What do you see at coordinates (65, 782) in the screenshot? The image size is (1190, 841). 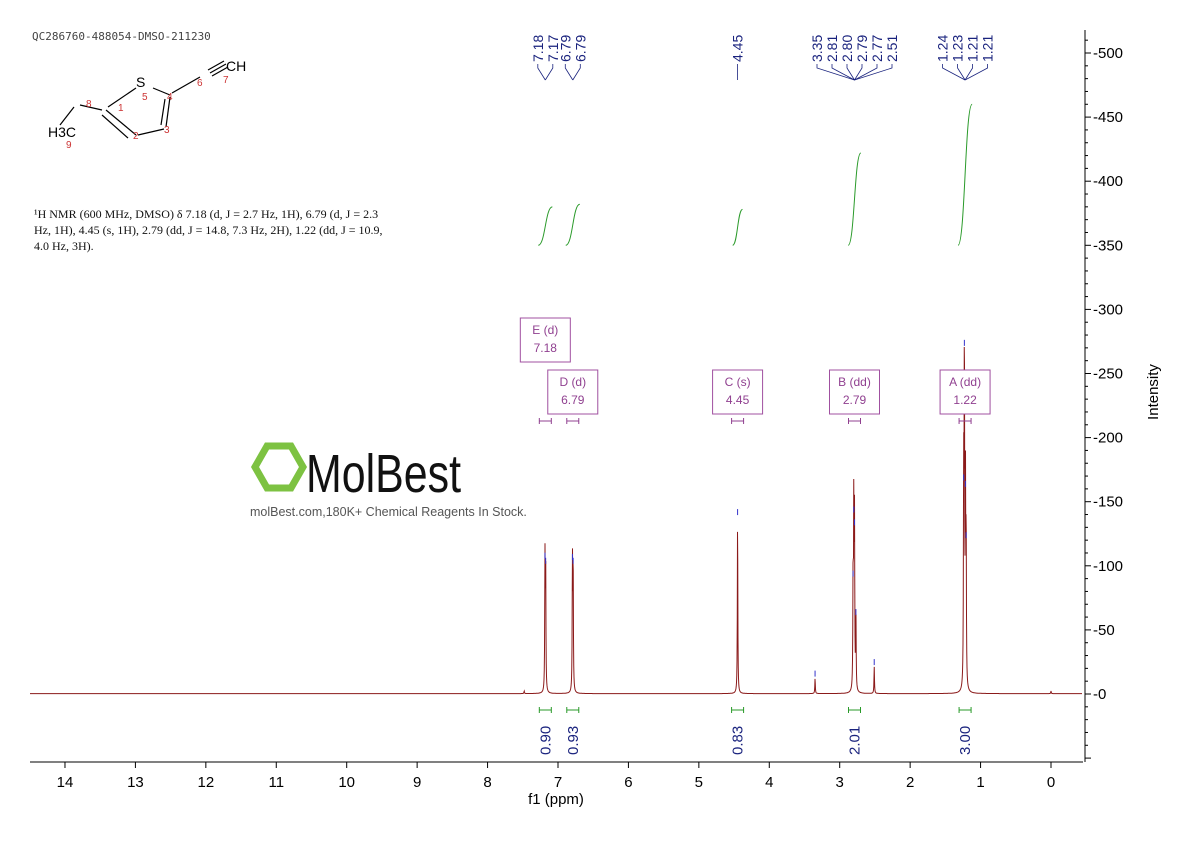 I see `x-tick-label: 14` at bounding box center [65, 782].